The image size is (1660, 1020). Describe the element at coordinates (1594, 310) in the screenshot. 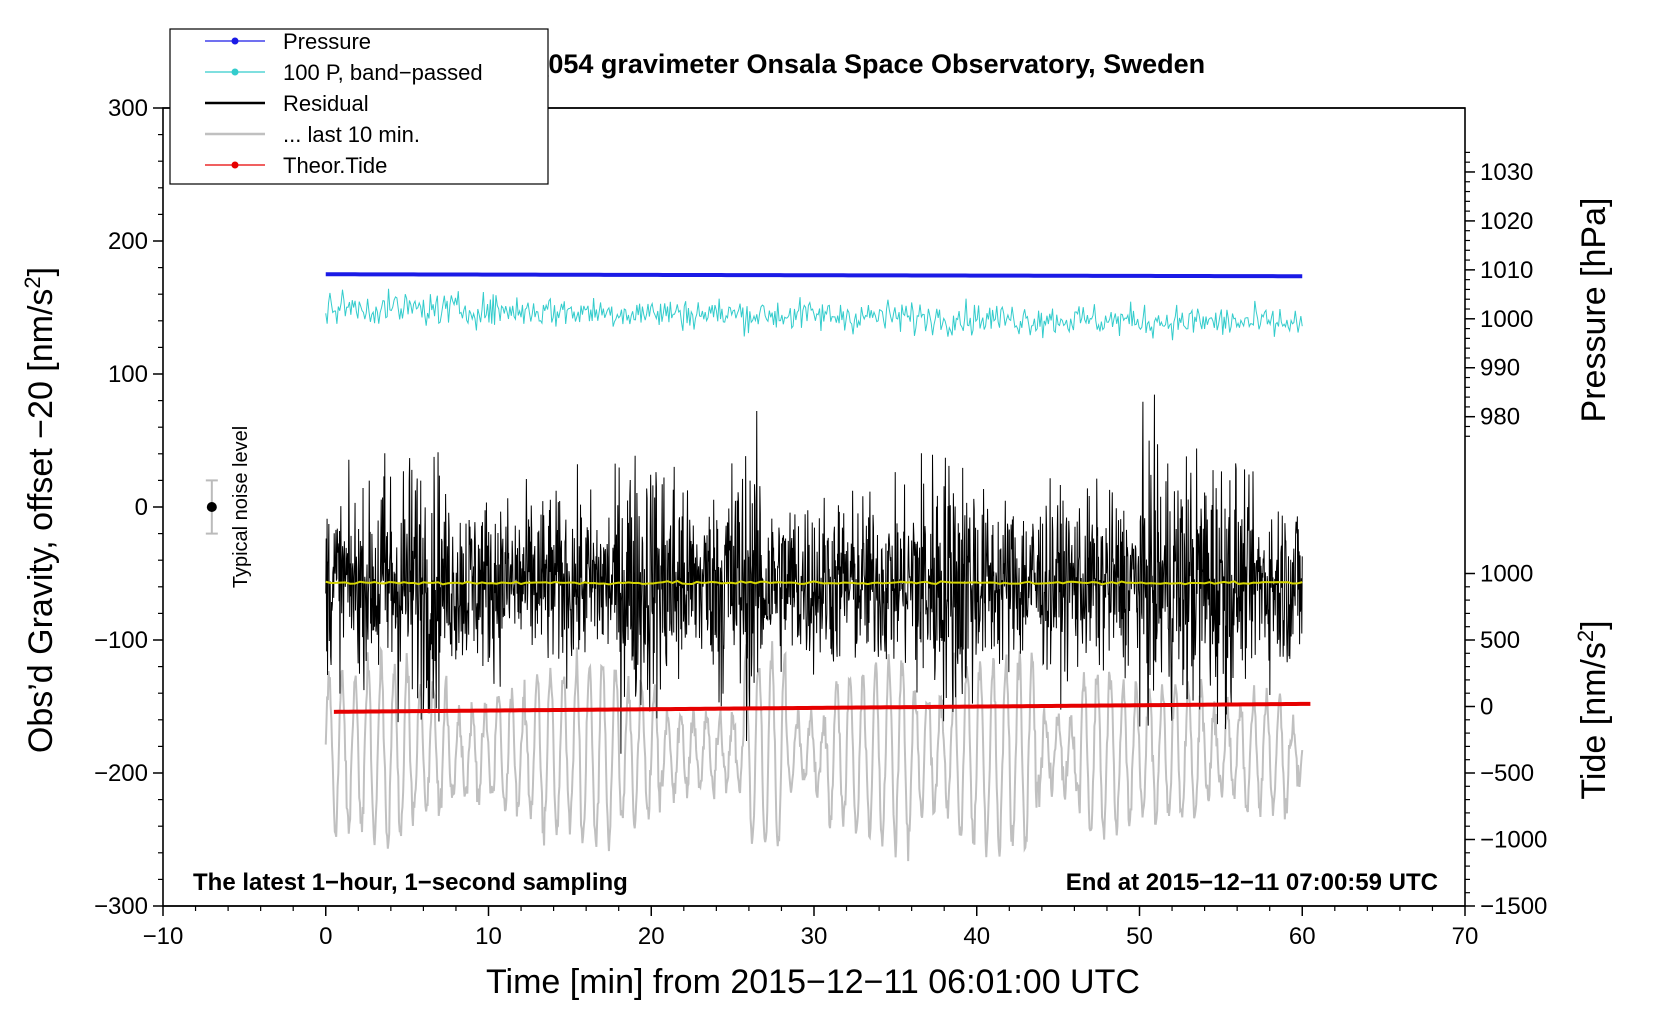

I see `y-axis-title-pressure: Pressure [hPa]` at that location.